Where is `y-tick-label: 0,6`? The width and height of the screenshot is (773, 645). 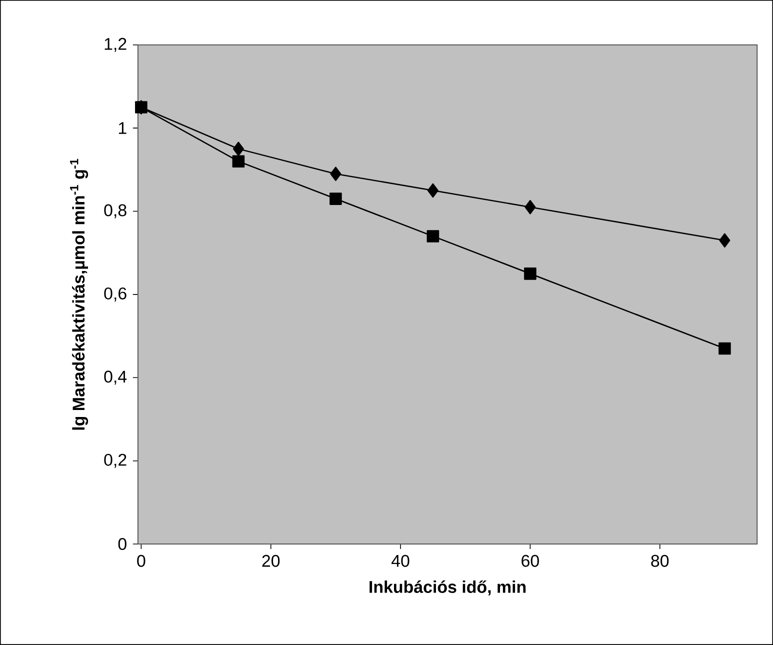
y-tick-label: 0,6 is located at coordinates (115, 294).